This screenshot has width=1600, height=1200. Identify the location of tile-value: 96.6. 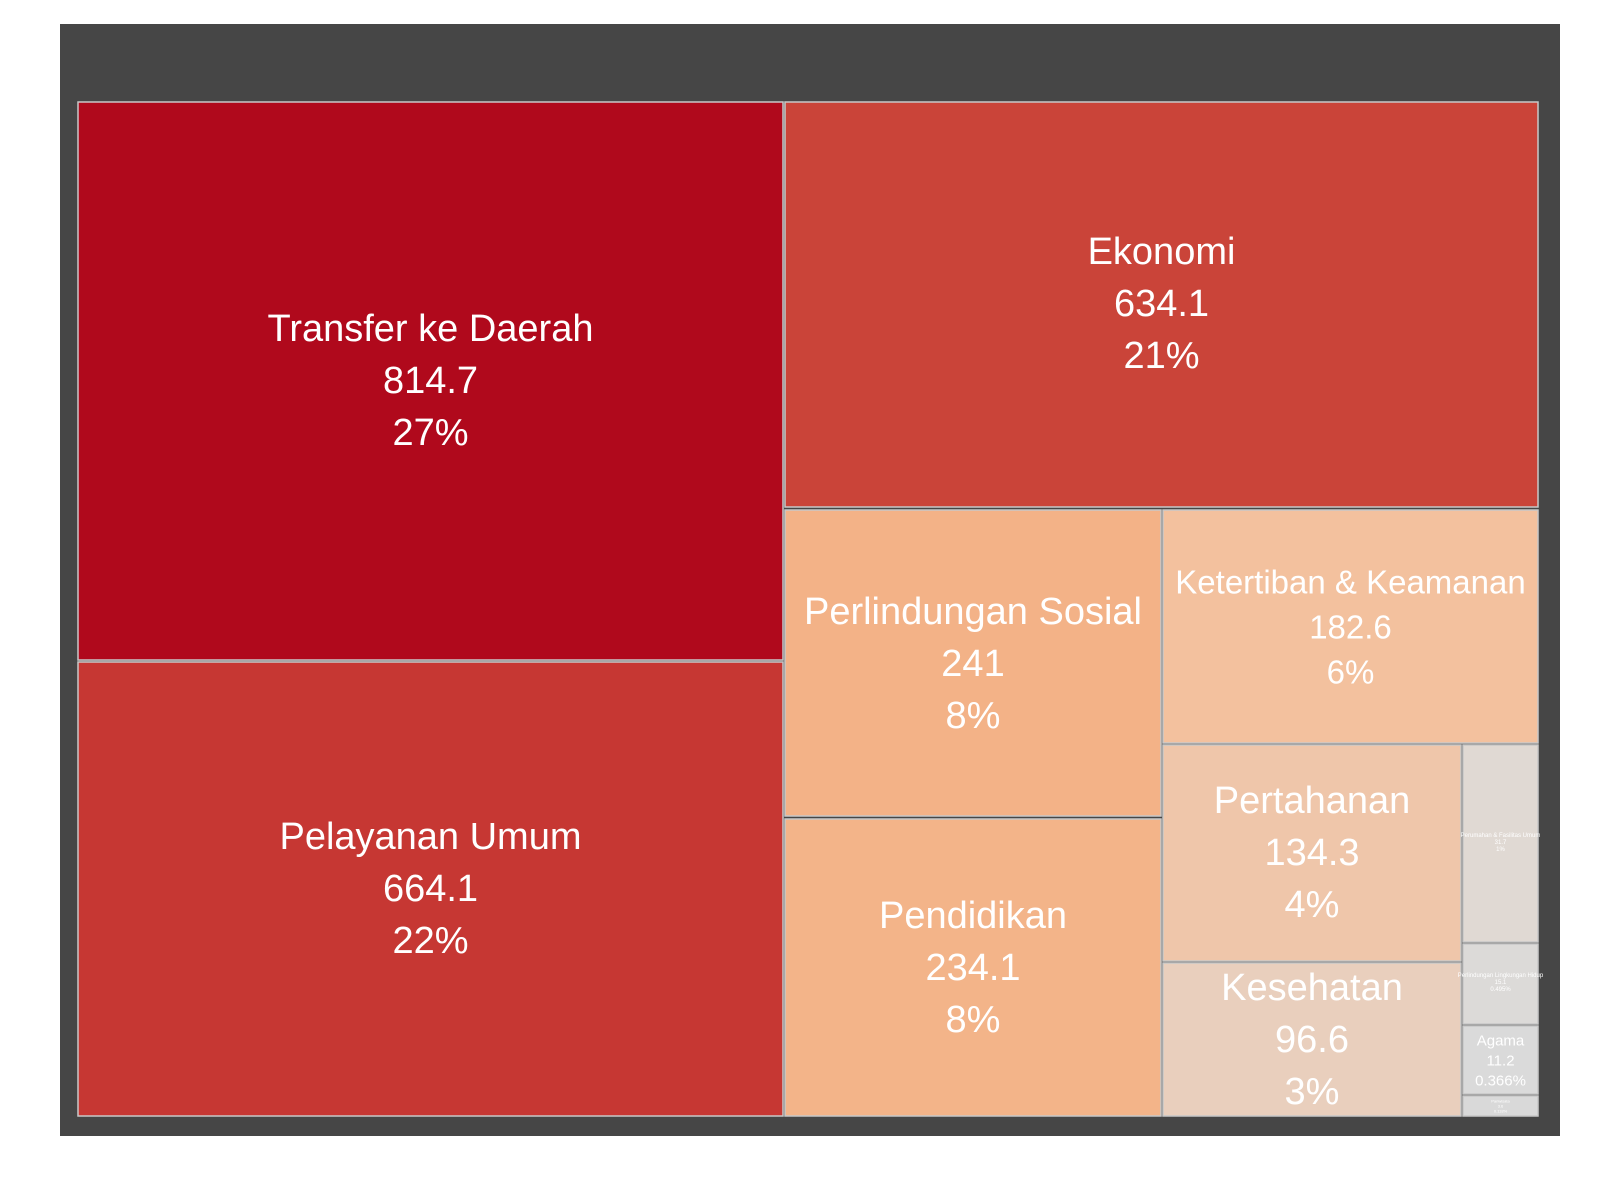
(1312, 1040).